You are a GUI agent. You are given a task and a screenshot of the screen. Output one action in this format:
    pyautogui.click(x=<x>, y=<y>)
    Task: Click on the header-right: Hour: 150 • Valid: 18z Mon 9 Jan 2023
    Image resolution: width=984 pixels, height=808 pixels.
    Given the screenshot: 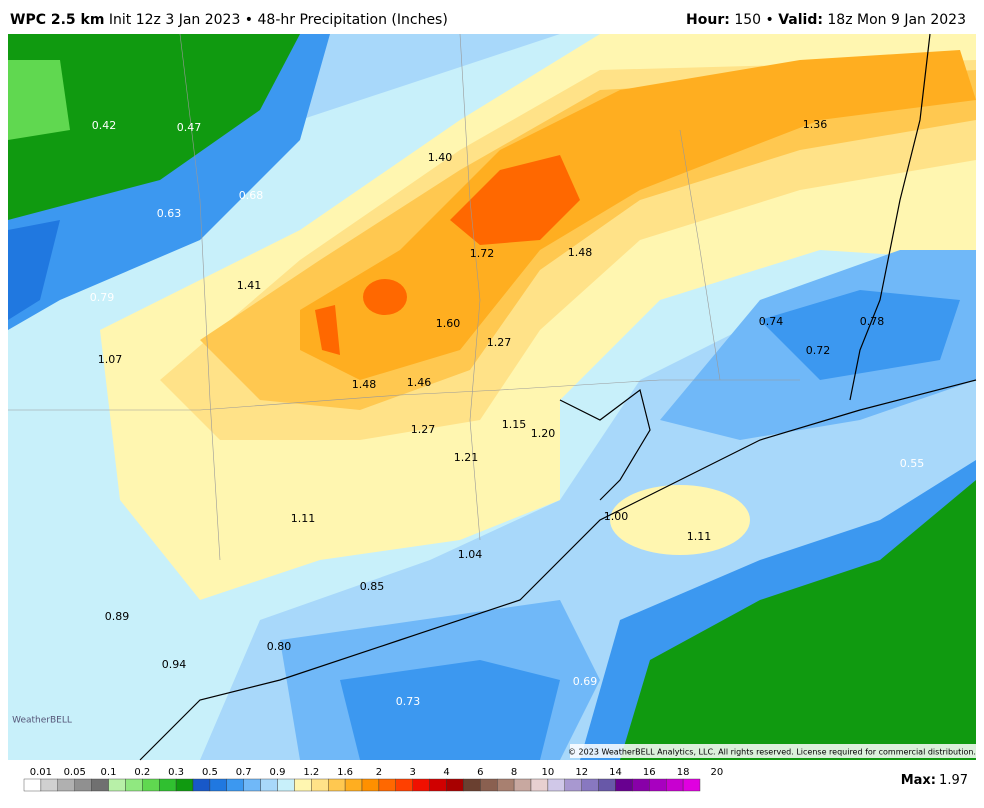 What is the action you would take?
    pyautogui.click(x=826, y=20)
    